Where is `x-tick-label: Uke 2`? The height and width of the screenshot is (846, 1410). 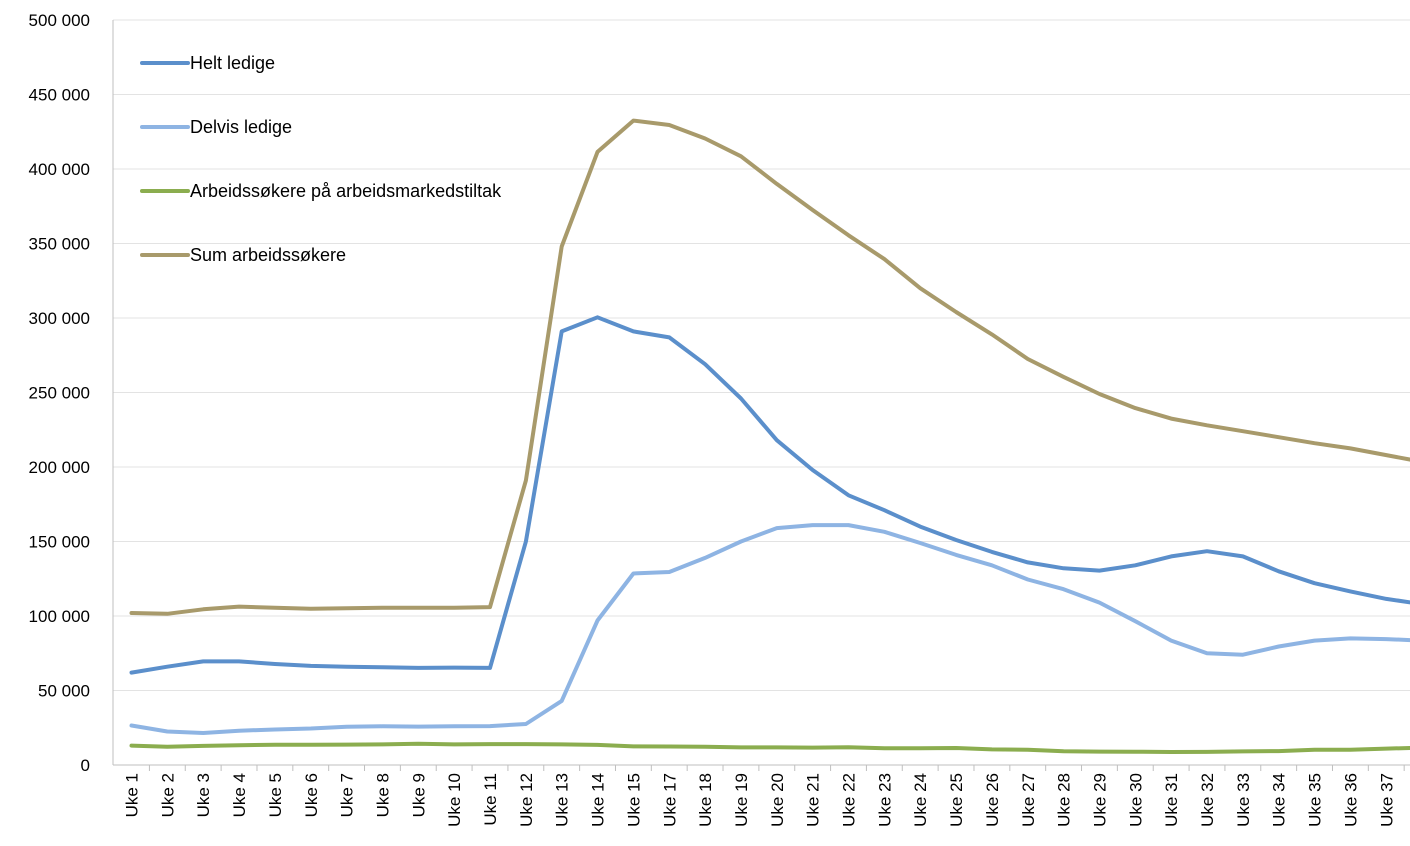
x-tick-label: Uke 2 is located at coordinates (167, 795).